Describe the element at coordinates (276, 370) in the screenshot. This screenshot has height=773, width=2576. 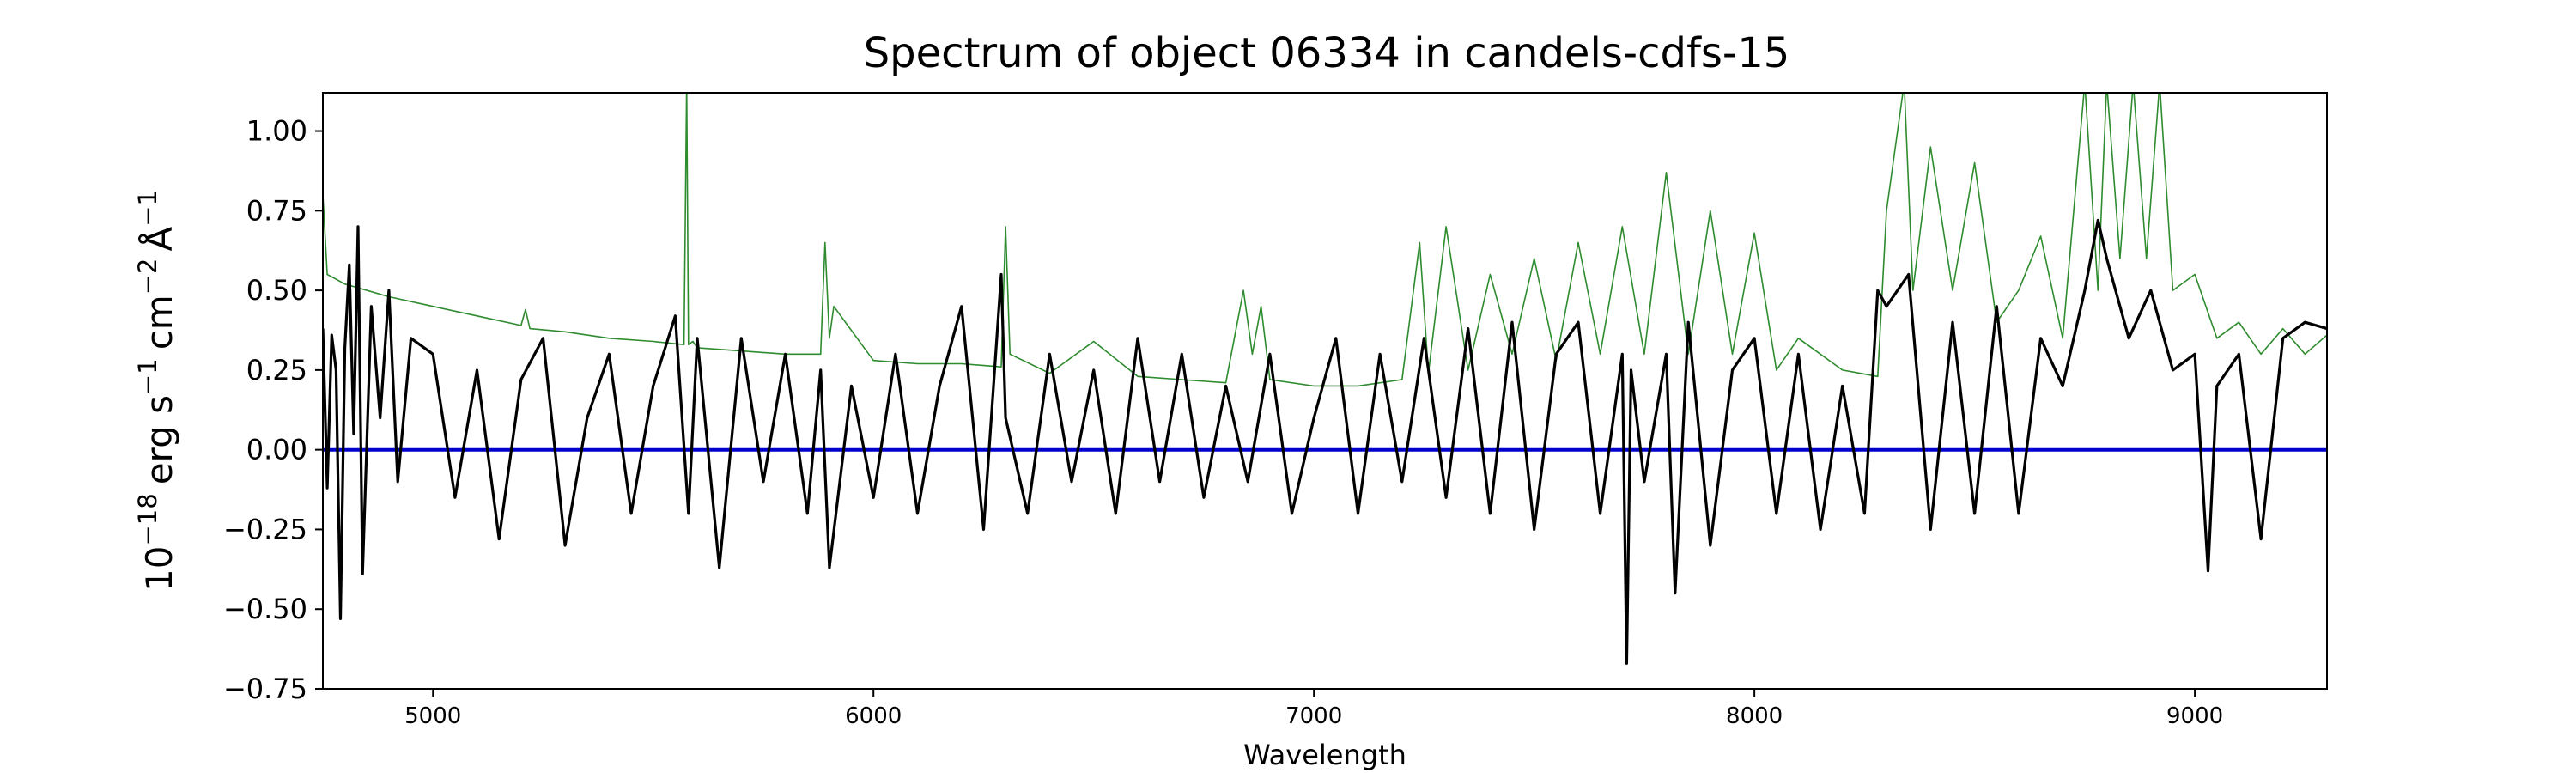
I see `y-tick-label: 0.25` at that location.